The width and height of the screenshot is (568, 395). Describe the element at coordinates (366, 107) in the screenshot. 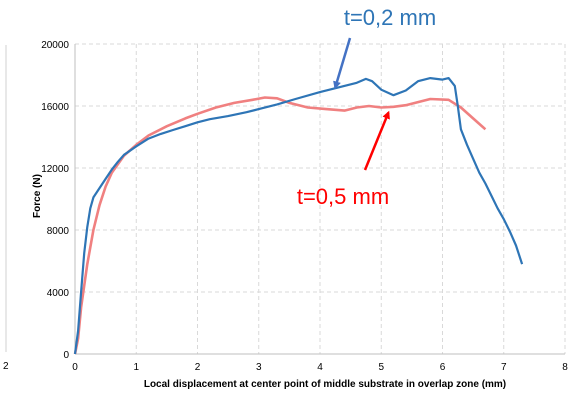

I see `annotations: t=0,2 mm t=0,5 mm` at that location.